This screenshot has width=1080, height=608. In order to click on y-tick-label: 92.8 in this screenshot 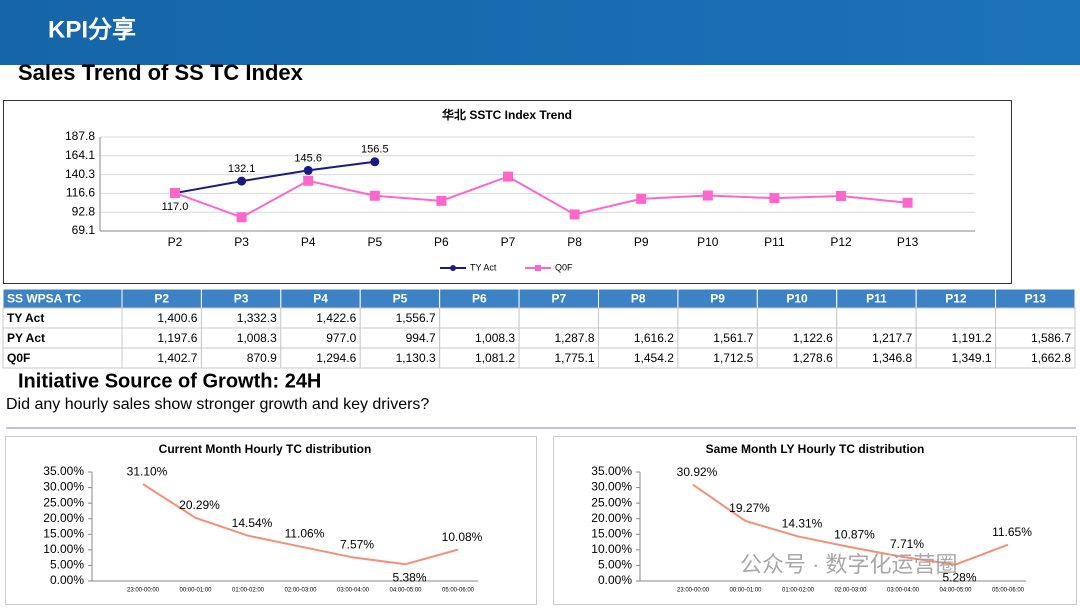, I will do `click(84, 211)`.